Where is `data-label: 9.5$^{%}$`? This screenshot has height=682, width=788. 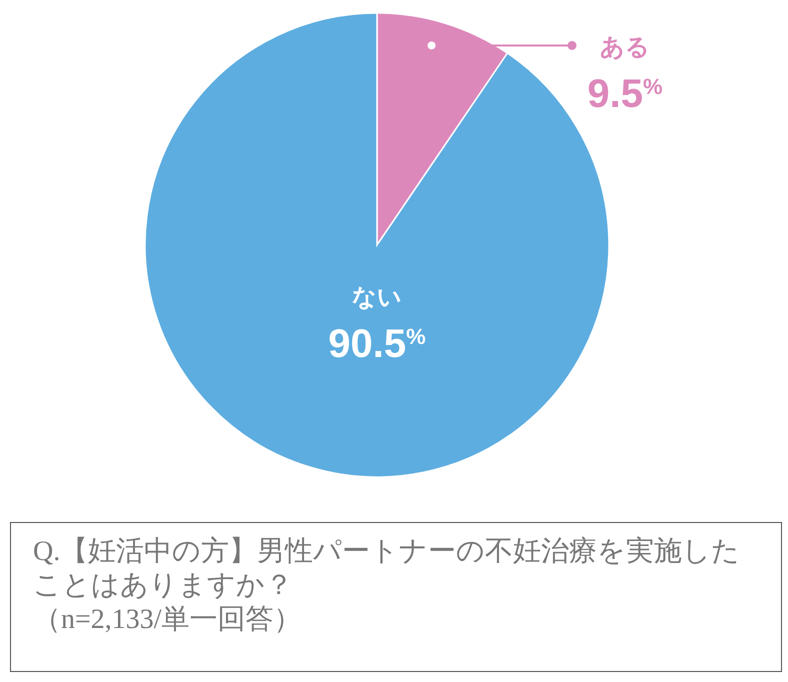 data-label: 9.5$^{%}$ is located at coordinates (625, 94).